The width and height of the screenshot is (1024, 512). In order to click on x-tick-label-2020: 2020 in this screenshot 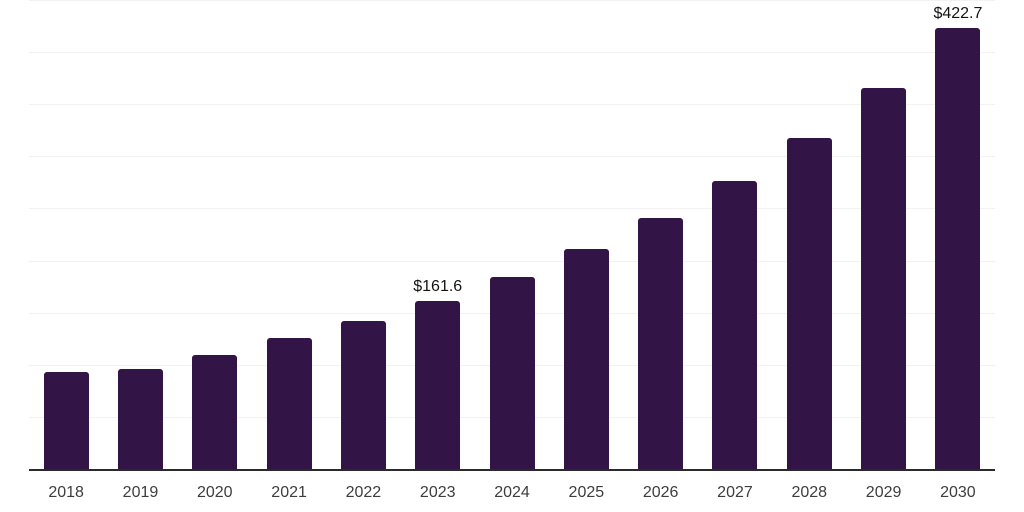, I will do `click(214, 492)`.